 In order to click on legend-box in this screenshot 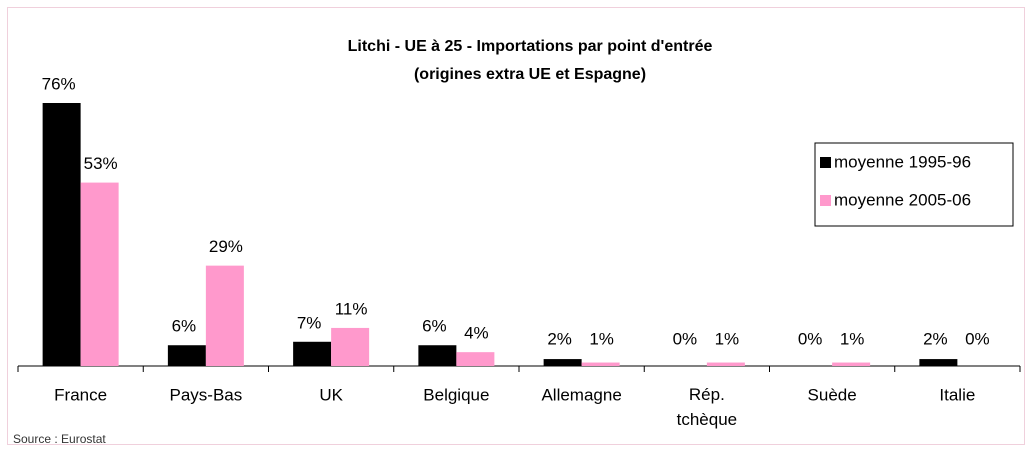, I will do `click(914, 184)`.